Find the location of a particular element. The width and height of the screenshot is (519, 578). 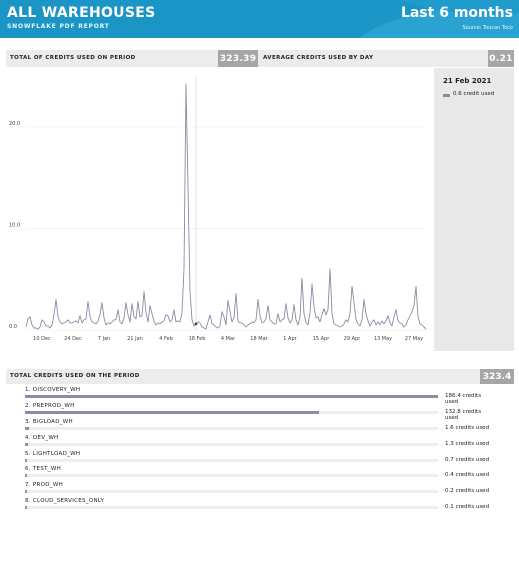

warehouse-credits: 1.6 credits used is located at coordinates (467, 427).